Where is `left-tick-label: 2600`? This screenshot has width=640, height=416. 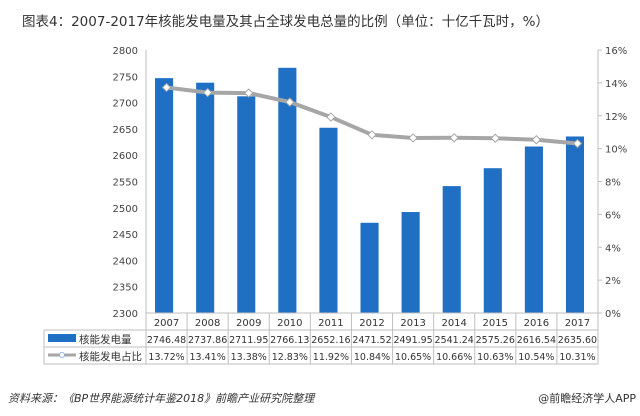 left-tick-label: 2600 is located at coordinates (125, 156).